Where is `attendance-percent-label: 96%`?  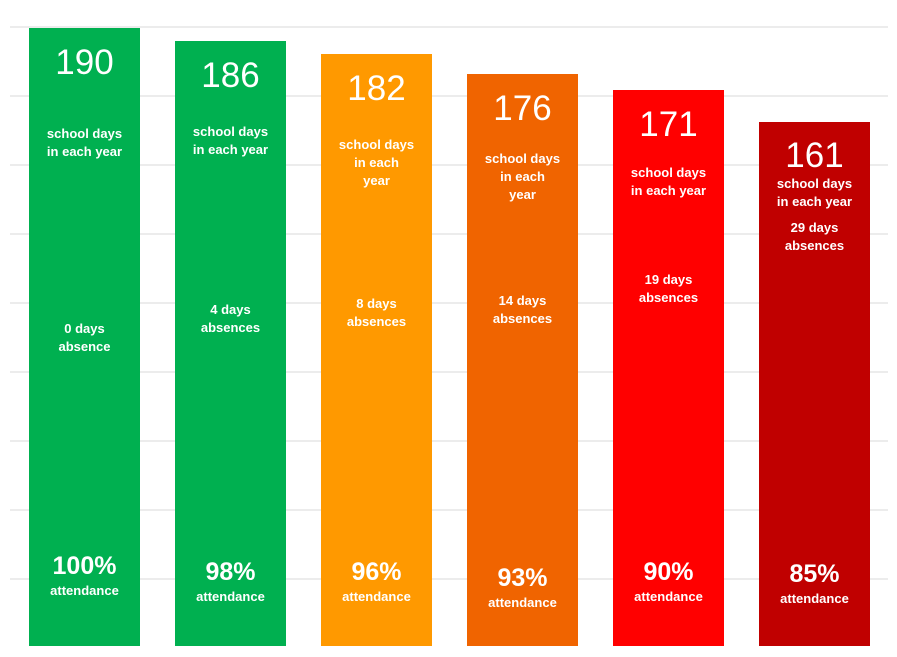
attendance-percent-label: 96% is located at coordinates (376, 571).